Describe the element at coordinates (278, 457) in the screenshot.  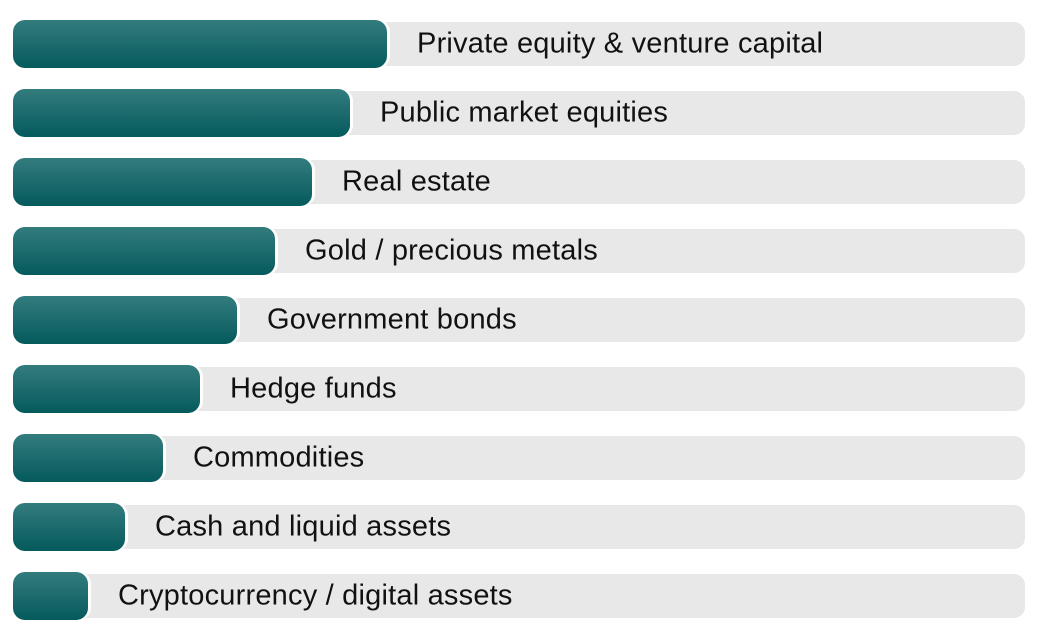
I see `bar-label: Commodities` at that location.